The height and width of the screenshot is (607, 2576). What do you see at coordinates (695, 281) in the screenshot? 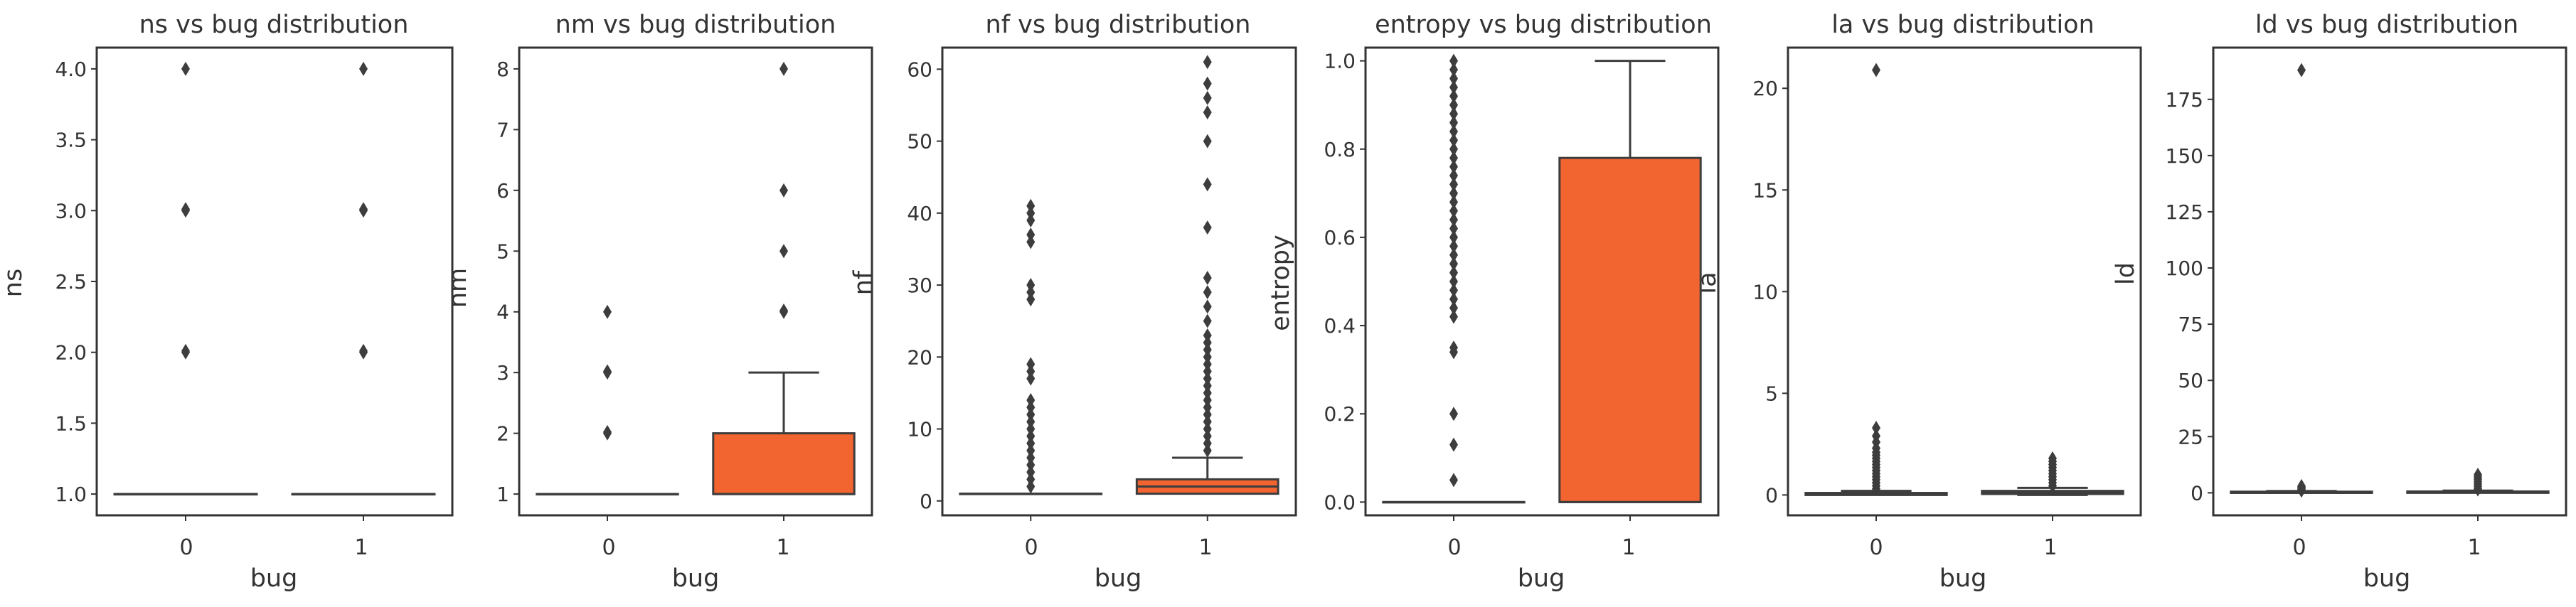
I see `axes-frame-nm` at bounding box center [695, 281].